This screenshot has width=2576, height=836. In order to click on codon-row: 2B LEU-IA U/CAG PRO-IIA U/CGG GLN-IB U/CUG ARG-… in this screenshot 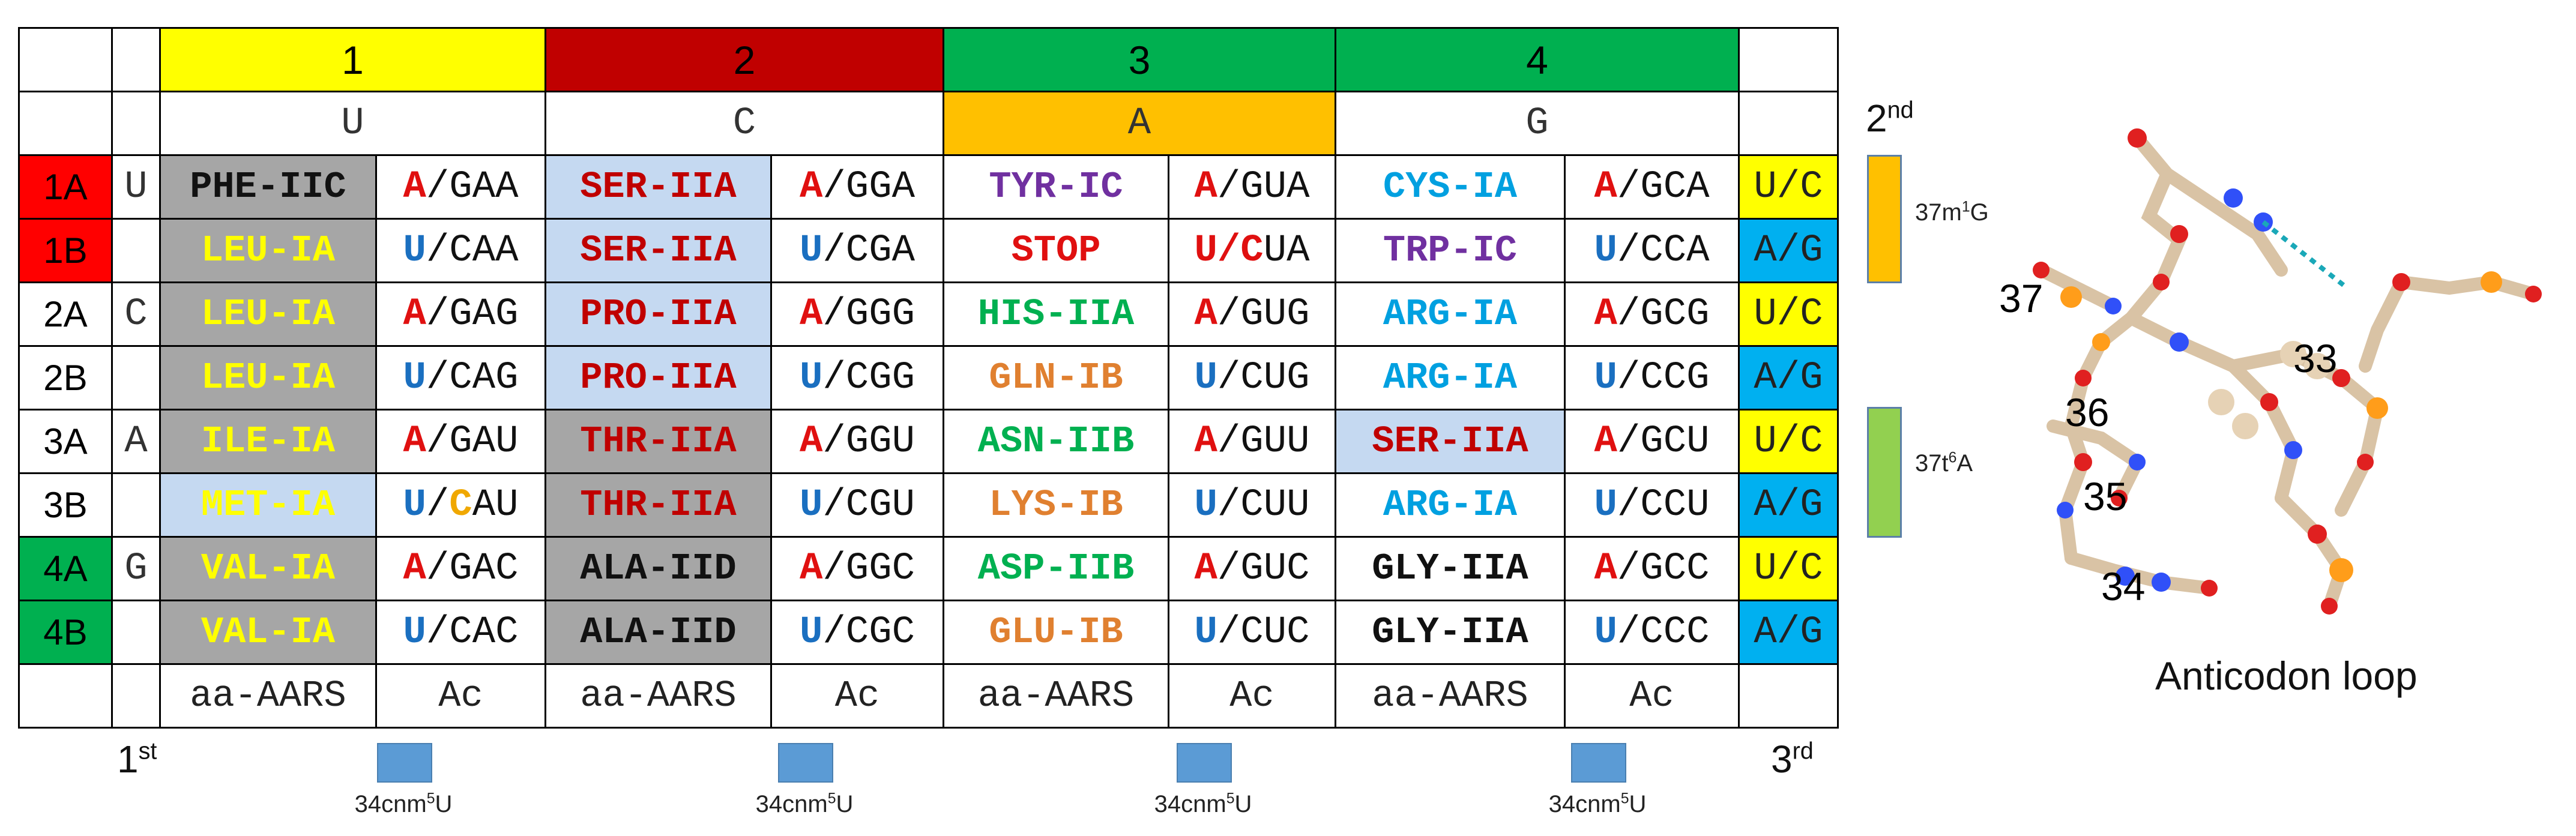, I will do `click(928, 378)`.